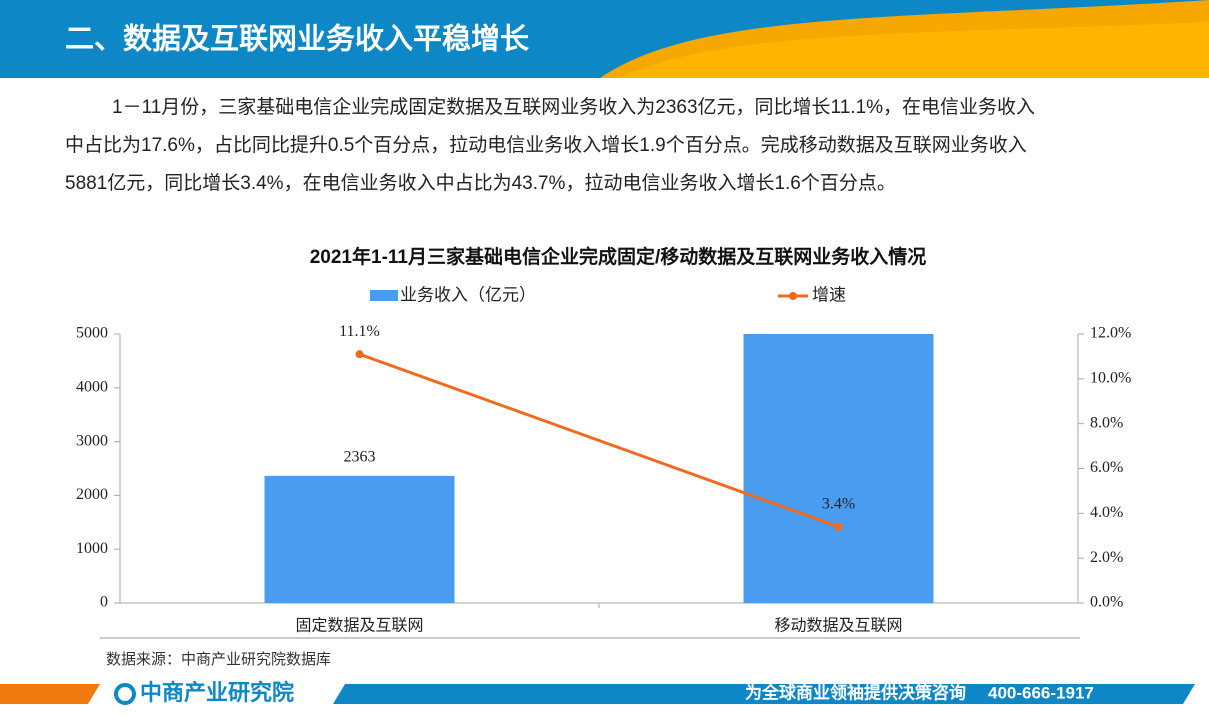 The height and width of the screenshot is (718, 1209). Describe the element at coordinates (1106, 512) in the screenshot. I see `y2-tick-label: 4.0%` at that location.